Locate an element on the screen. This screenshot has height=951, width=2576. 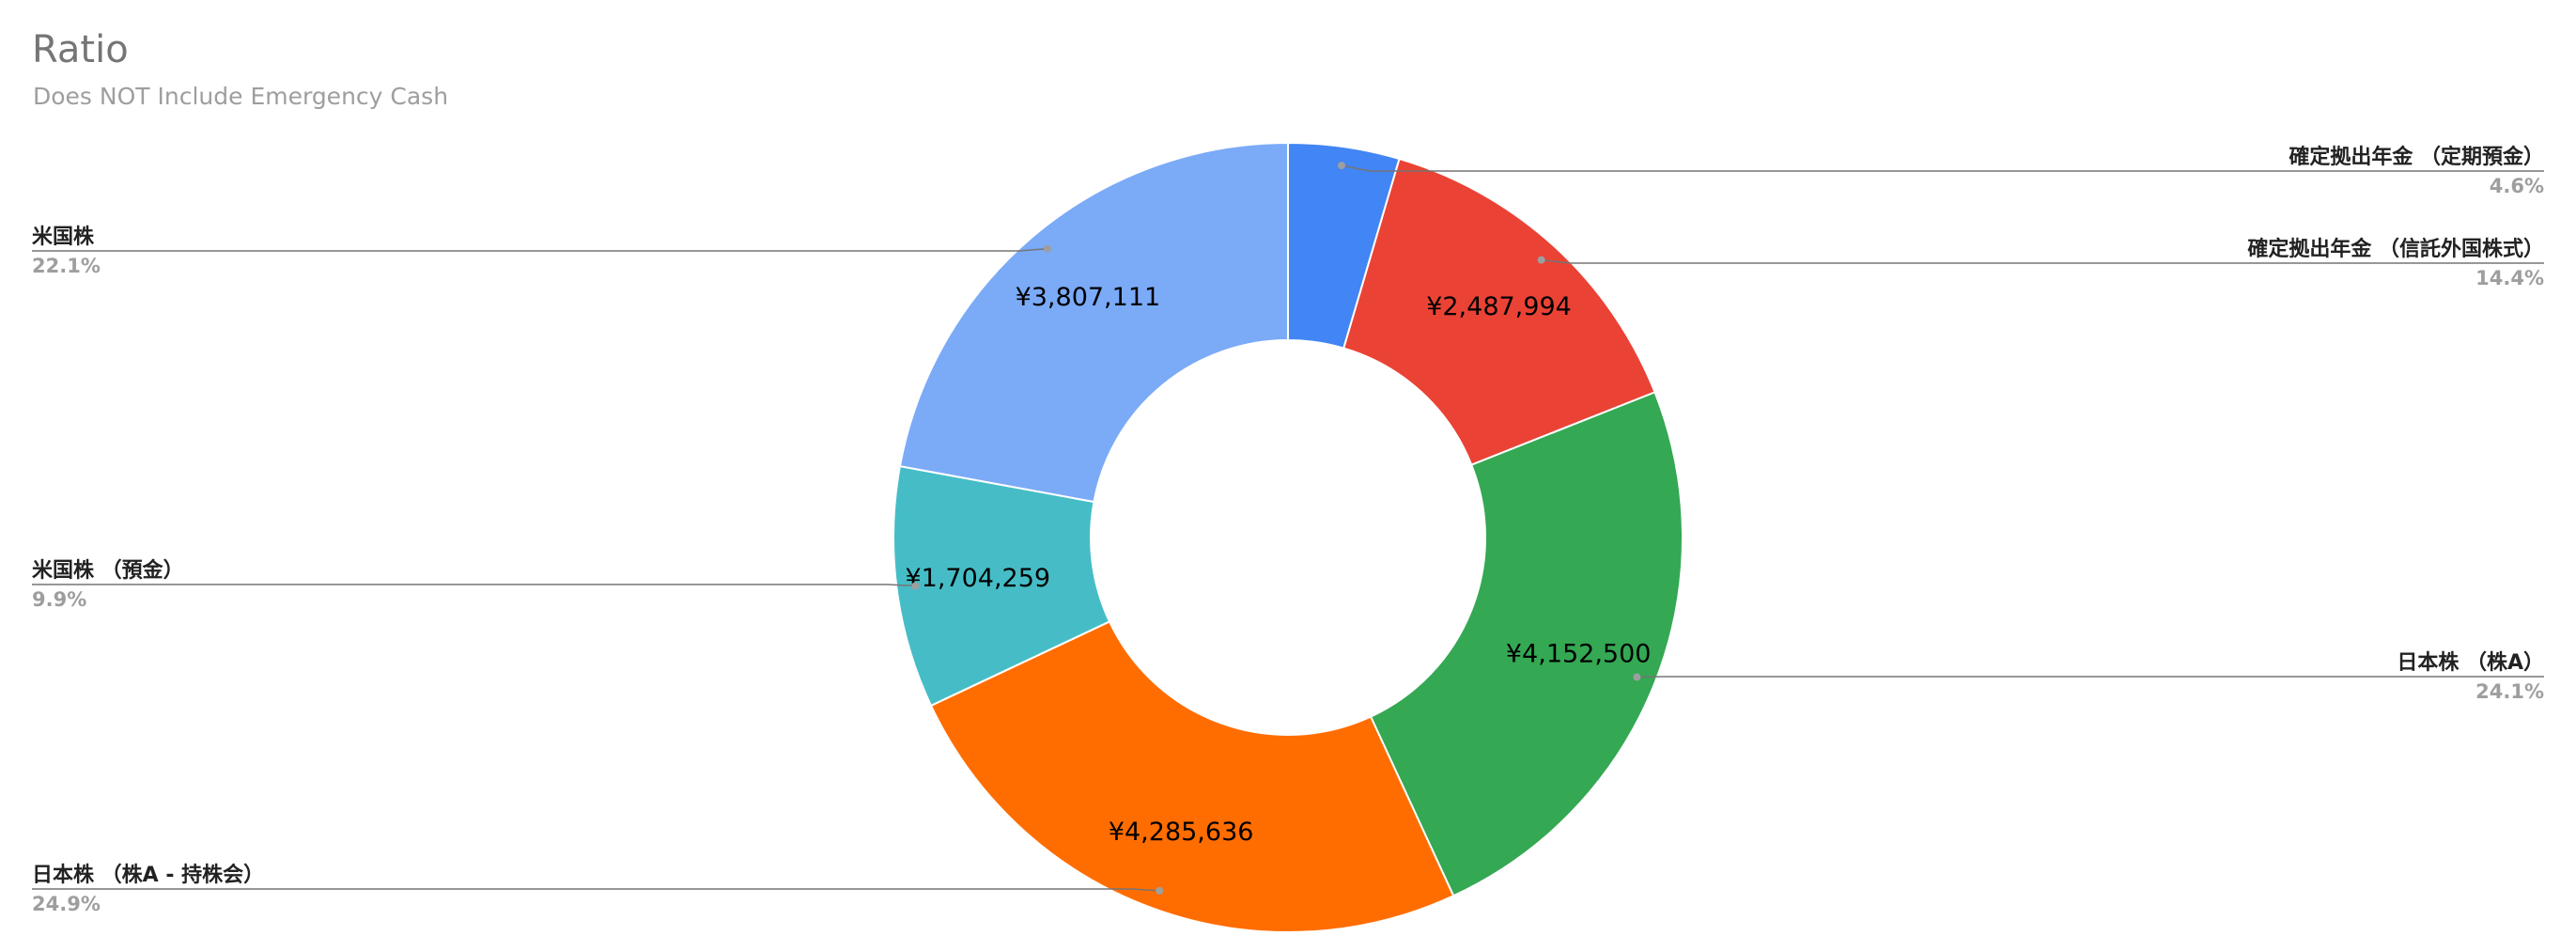
slice-category-label: 米国株 is located at coordinates (63, 238).